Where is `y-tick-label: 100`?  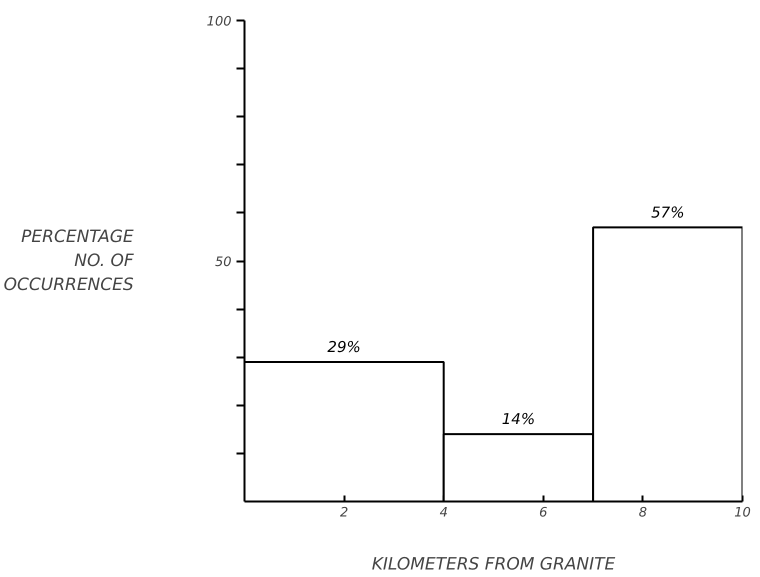 y-tick-label: 100 is located at coordinates (219, 22).